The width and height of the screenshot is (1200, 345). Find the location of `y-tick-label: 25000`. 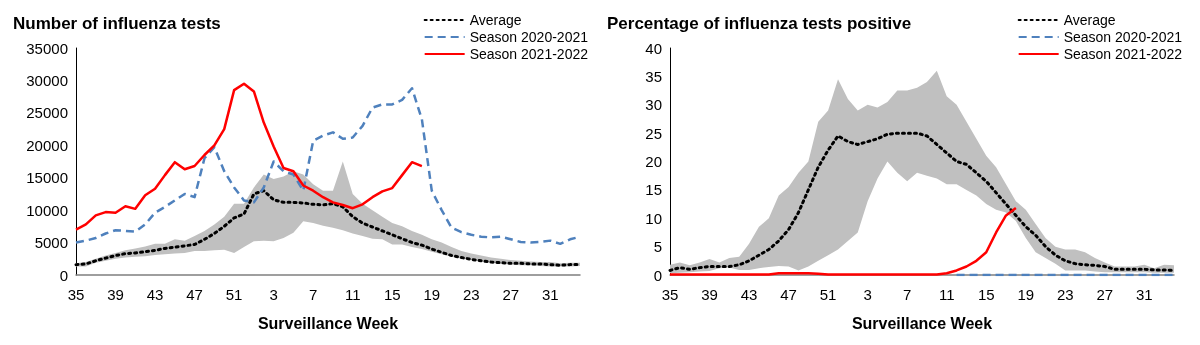

y-tick-label: 25000 is located at coordinates (47, 113).